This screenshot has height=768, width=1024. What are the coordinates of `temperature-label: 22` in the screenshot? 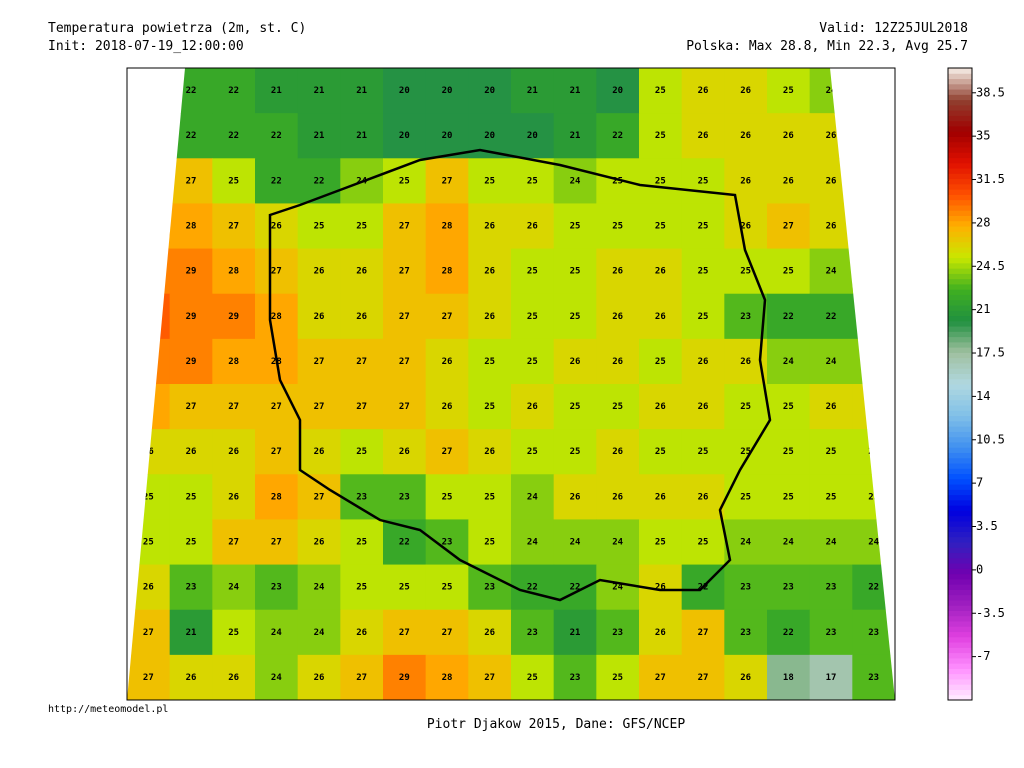 It's located at (788, 317).